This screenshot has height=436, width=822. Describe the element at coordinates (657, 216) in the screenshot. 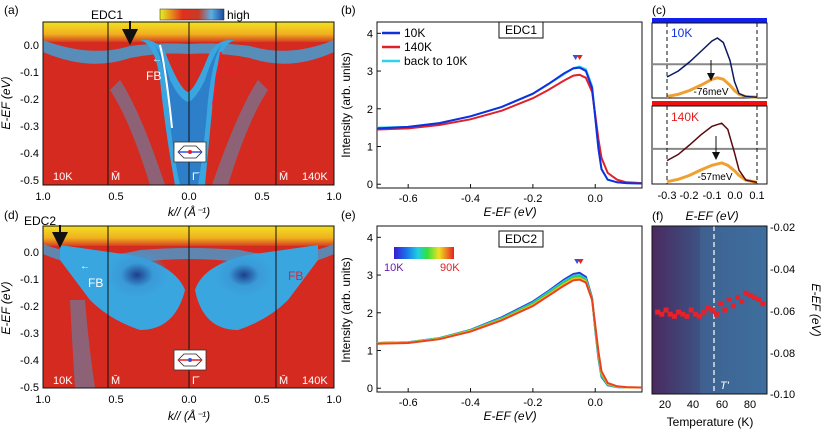

I see `panel-f-label: (f)` at that location.